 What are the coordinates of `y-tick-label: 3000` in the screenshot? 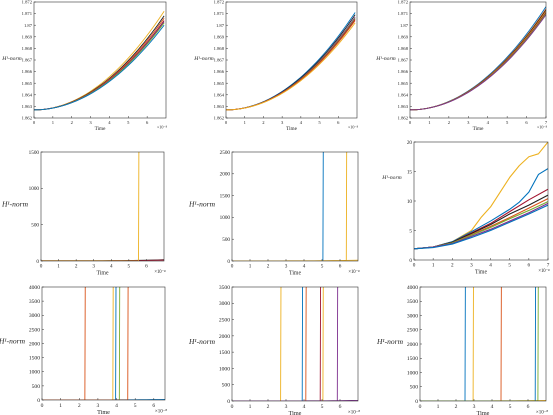 It's located at (224, 304).